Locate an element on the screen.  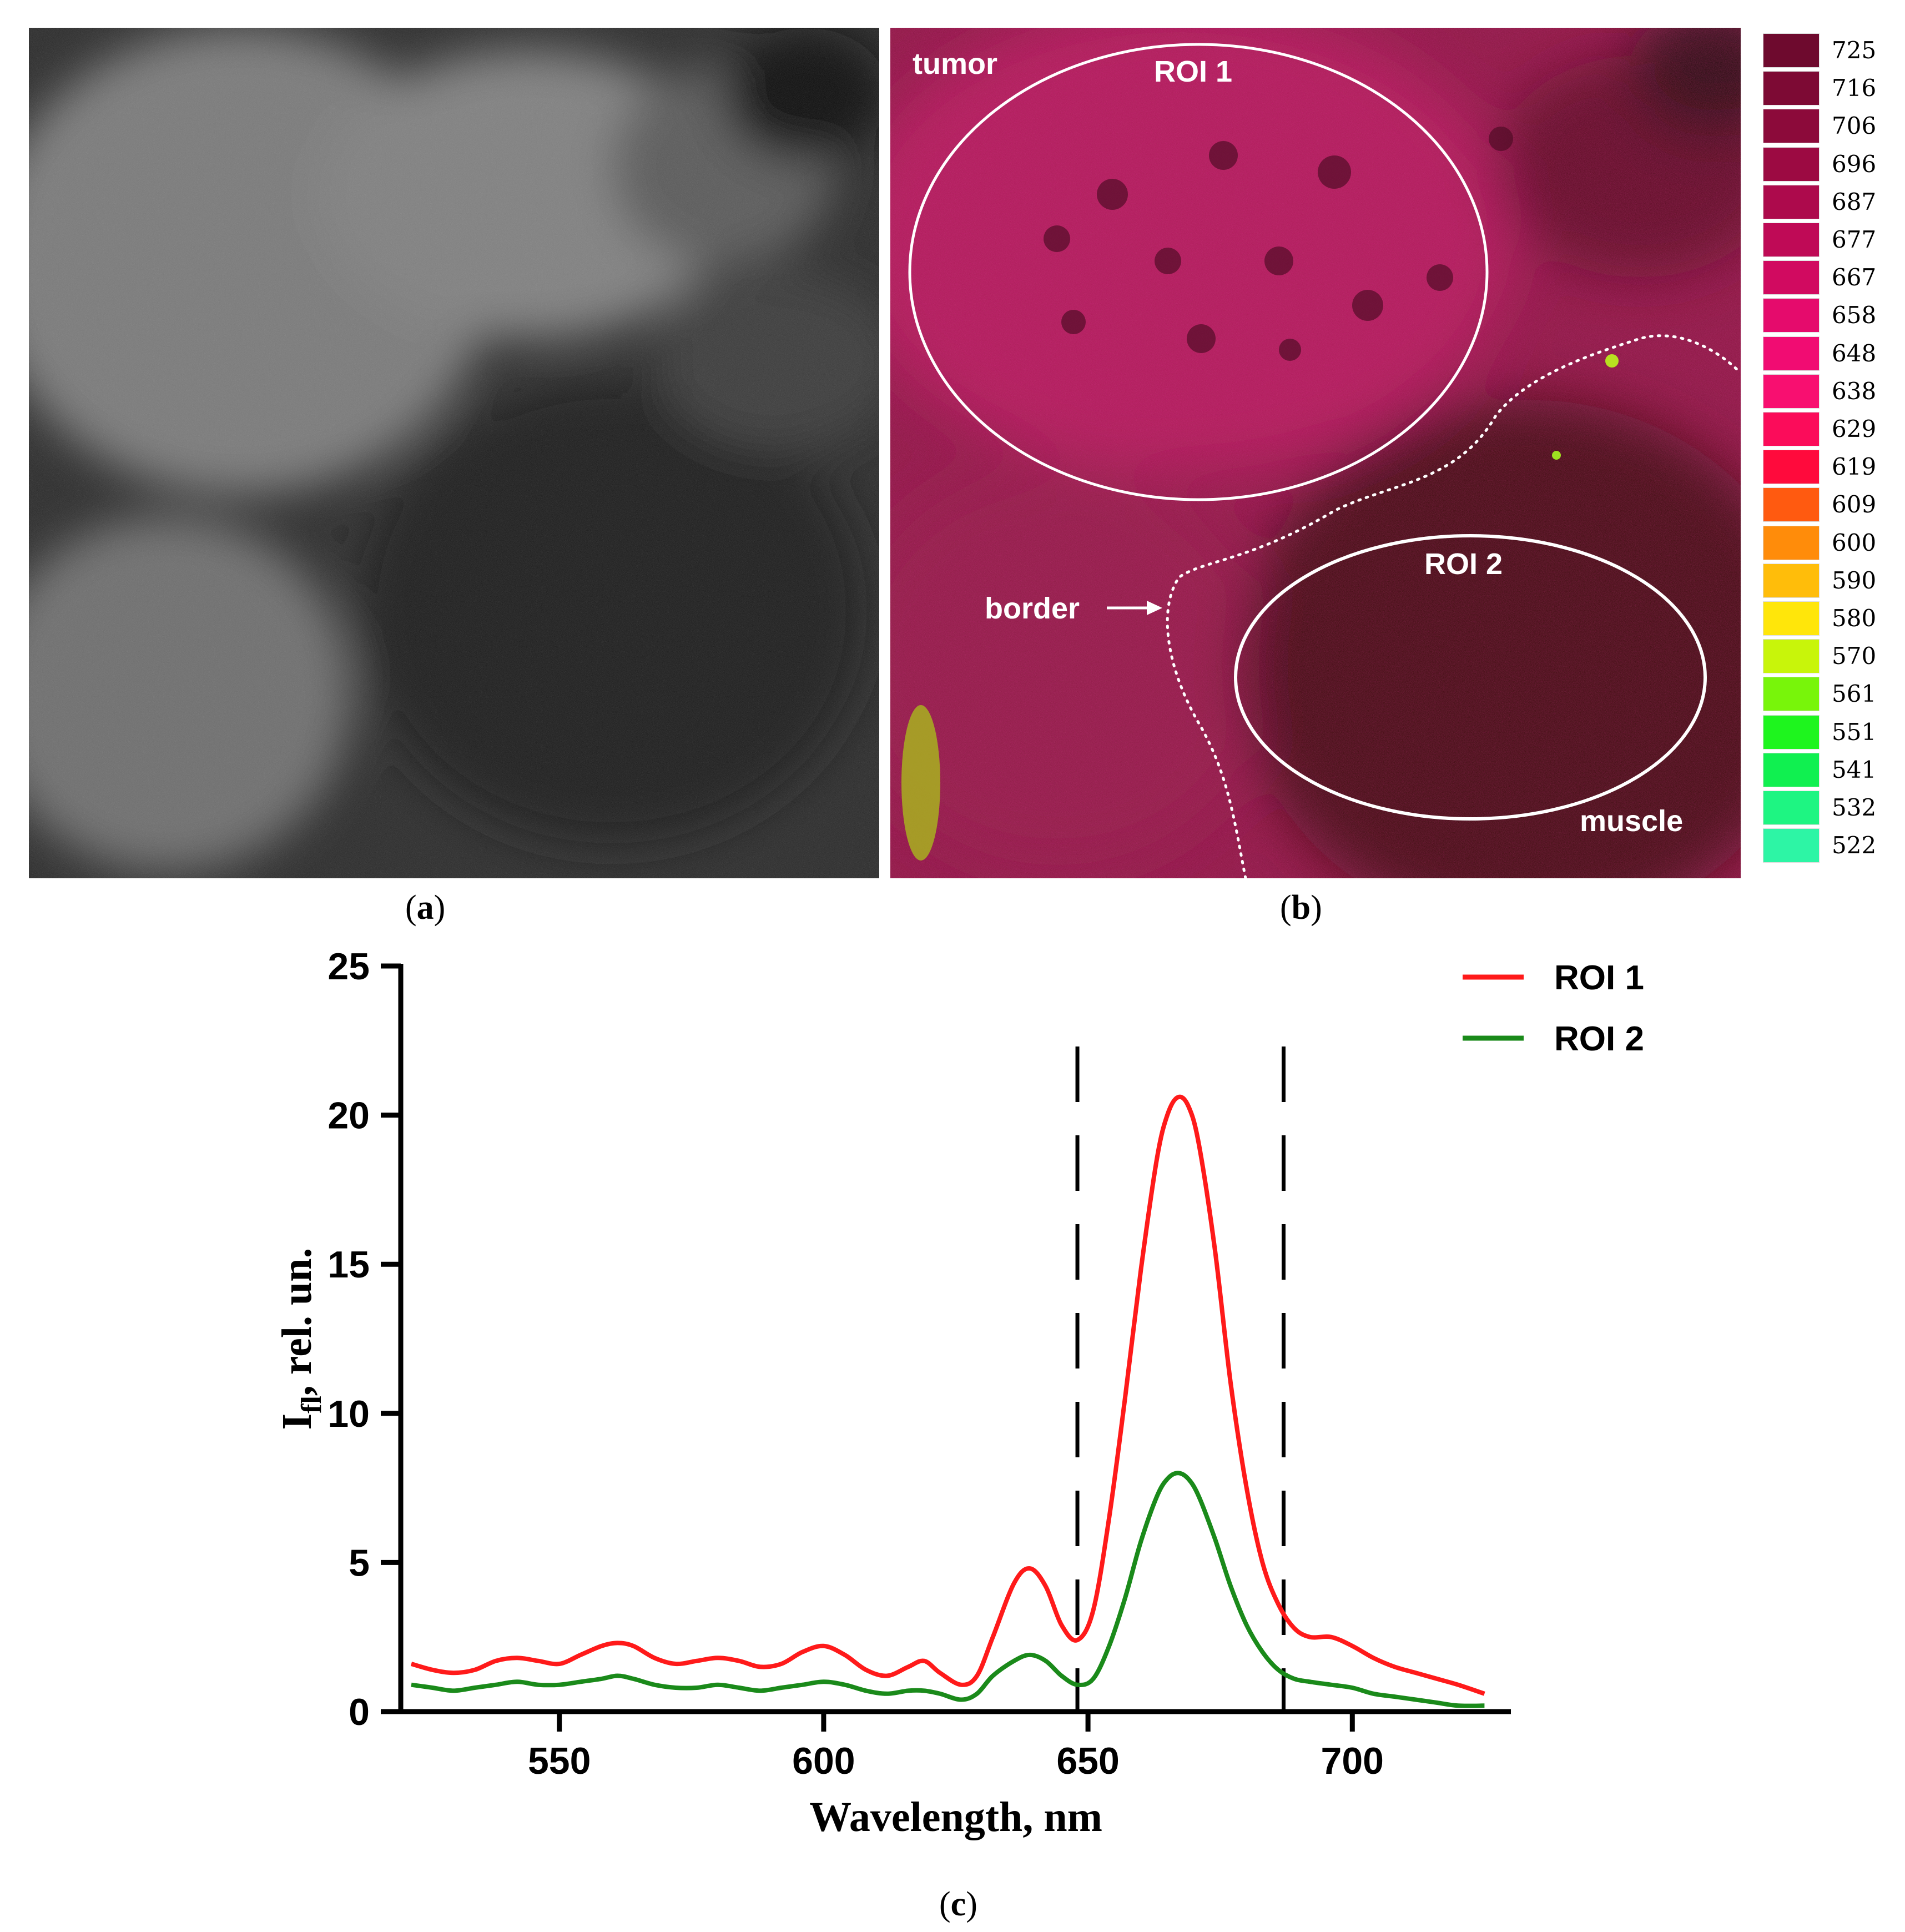
colorbar-entry: 570 is located at coordinates (1830, 656).